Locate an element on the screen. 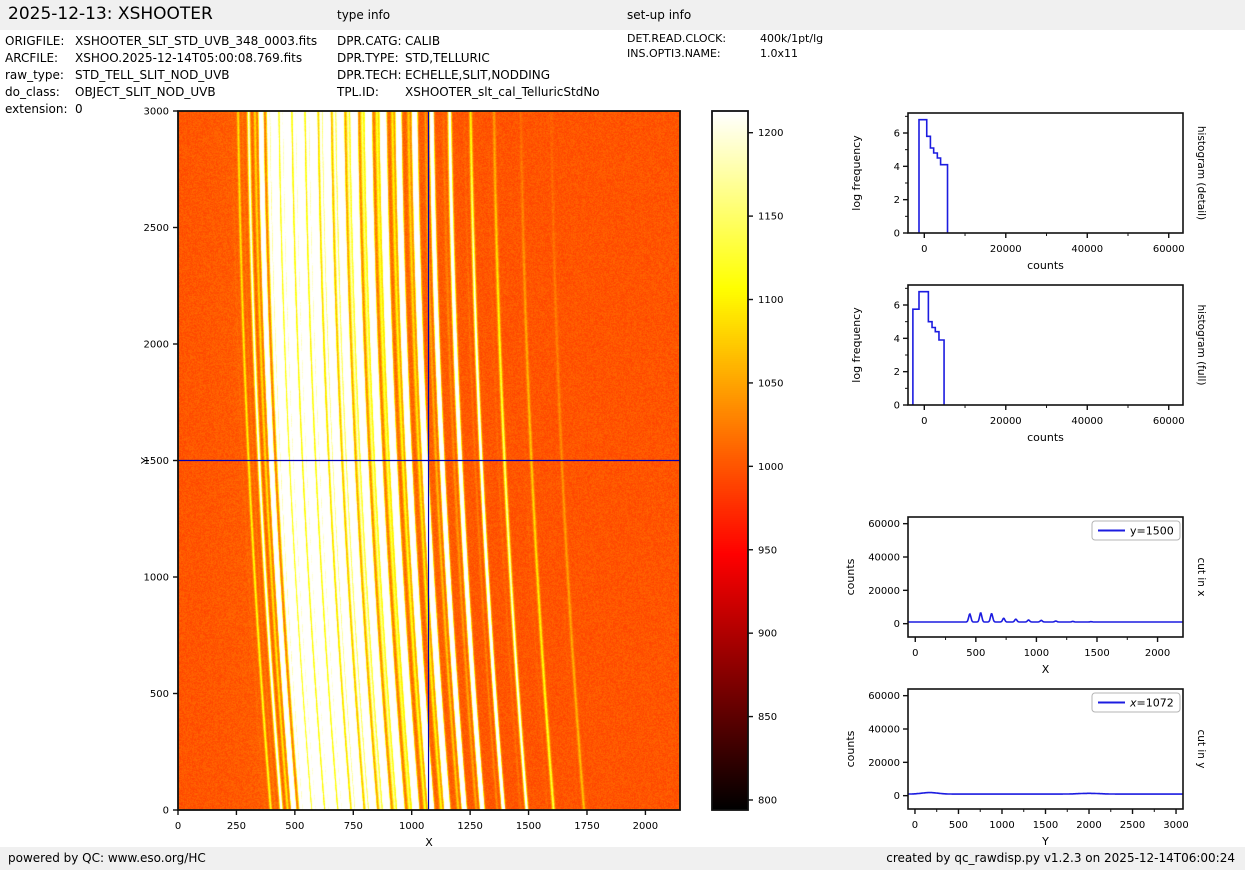 The height and width of the screenshot is (870, 1245). type-info-row: DPR.TYPE: STD,TELLURIC is located at coordinates (468, 58).